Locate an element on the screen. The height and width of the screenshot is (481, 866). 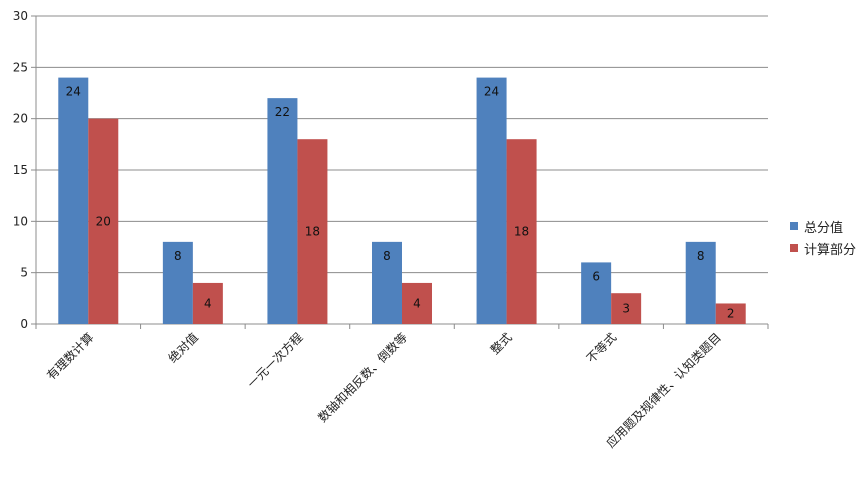
y-tick-label: 5 is located at coordinates (24, 273).